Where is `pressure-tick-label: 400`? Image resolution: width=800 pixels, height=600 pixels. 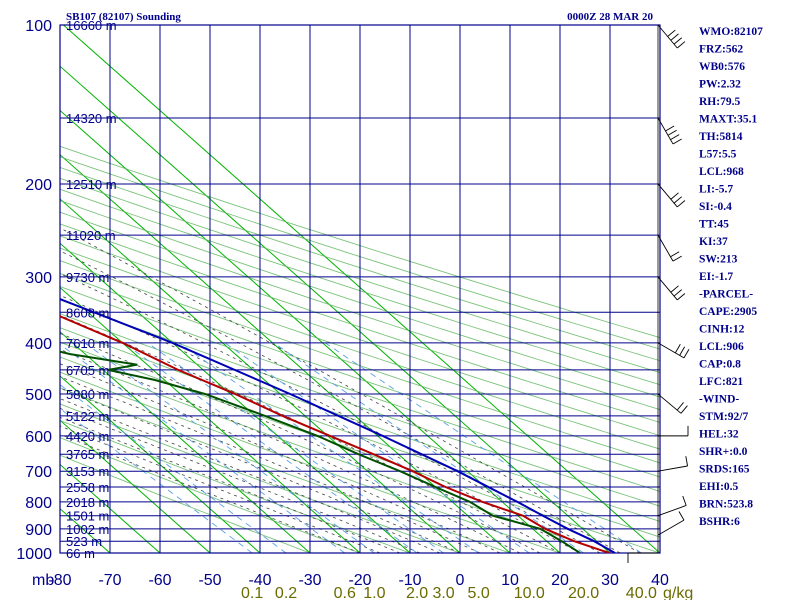 pressure-tick-label: 400 is located at coordinates (38, 344).